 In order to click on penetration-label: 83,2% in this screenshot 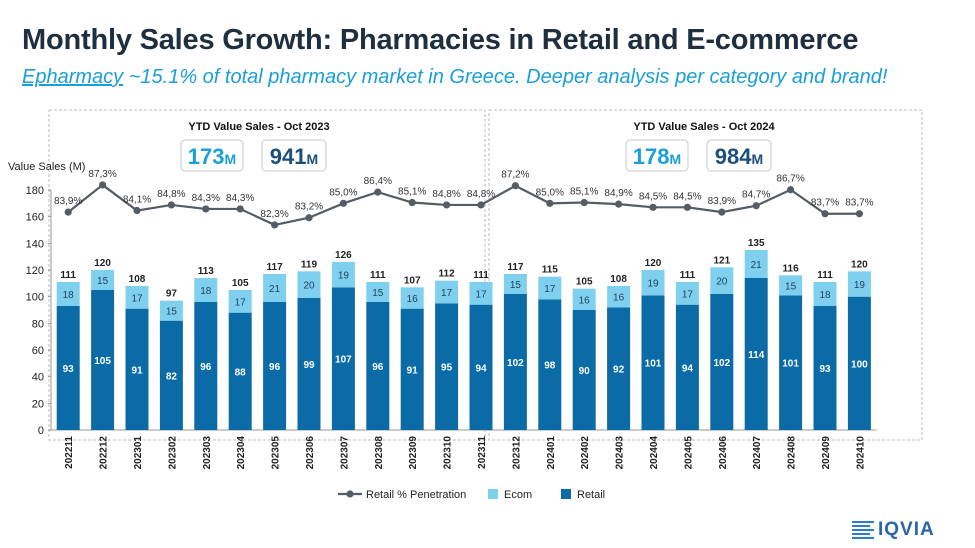, I will do `click(309, 207)`.